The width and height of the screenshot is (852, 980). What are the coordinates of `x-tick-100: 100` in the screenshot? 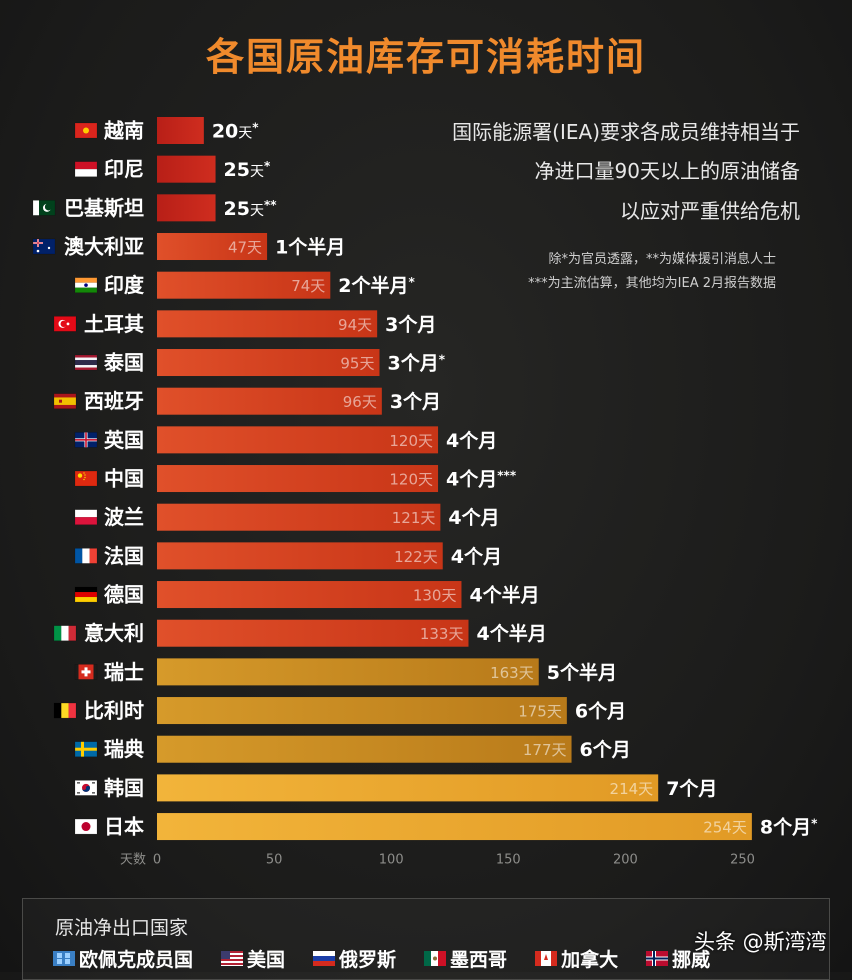 It's located at (391, 860).